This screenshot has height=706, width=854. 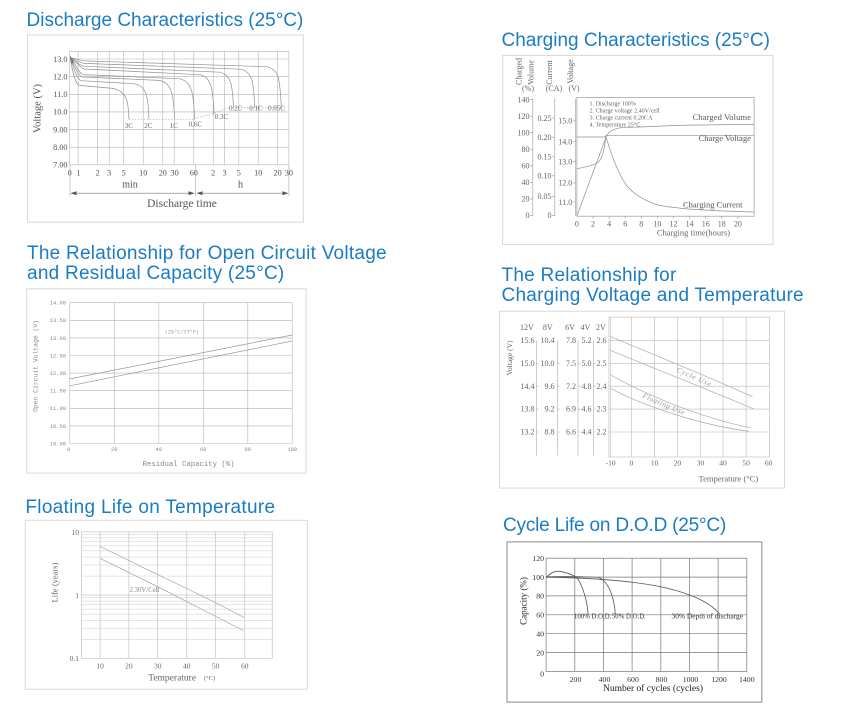 What do you see at coordinates (209, 678) in the screenshot?
I see `svg-text: (°C)` at bounding box center [209, 678].